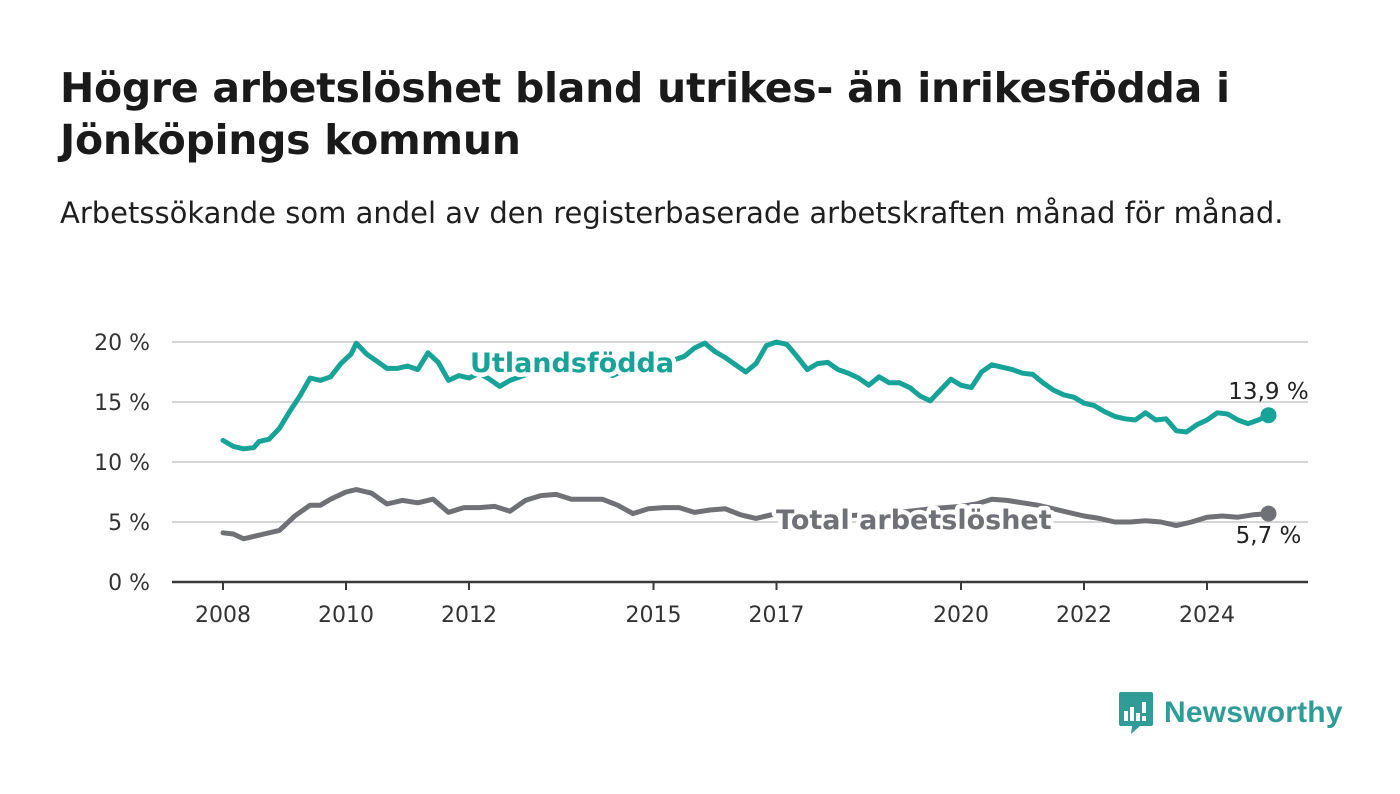 This screenshot has width=1400, height=794. What do you see at coordinates (1207, 615) in the screenshot?
I see `x-tick-label: 2024` at bounding box center [1207, 615].